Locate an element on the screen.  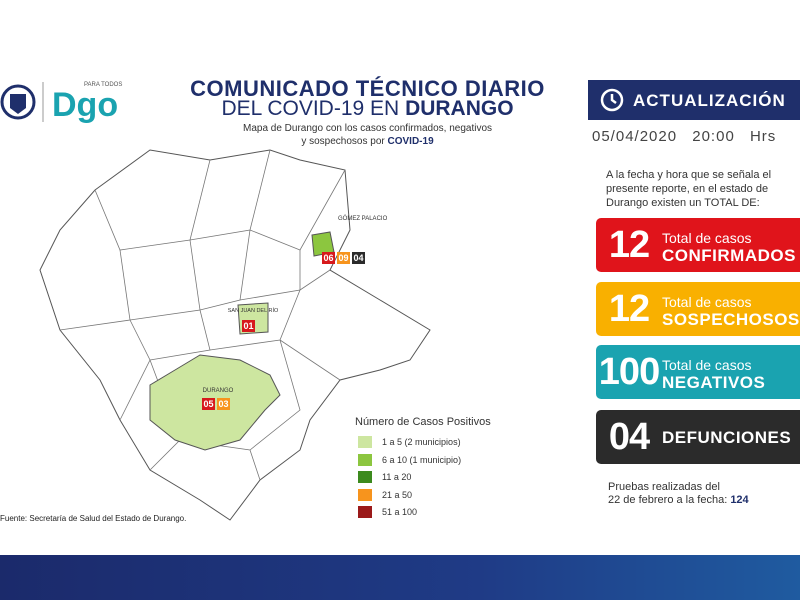
badge-text: 06 is located at coordinates (328, 258).